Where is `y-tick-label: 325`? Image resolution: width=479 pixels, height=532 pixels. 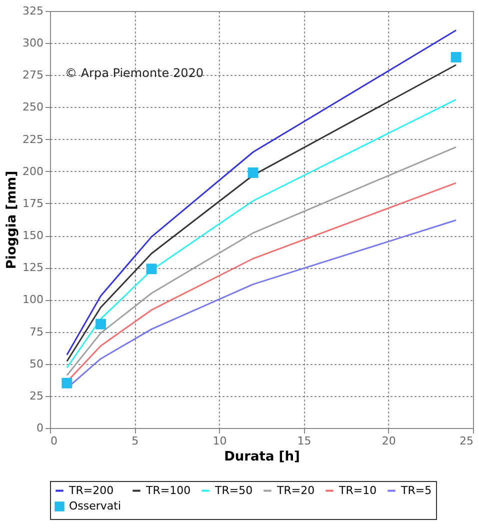 y-tick-label: 325 is located at coordinates (33, 11).